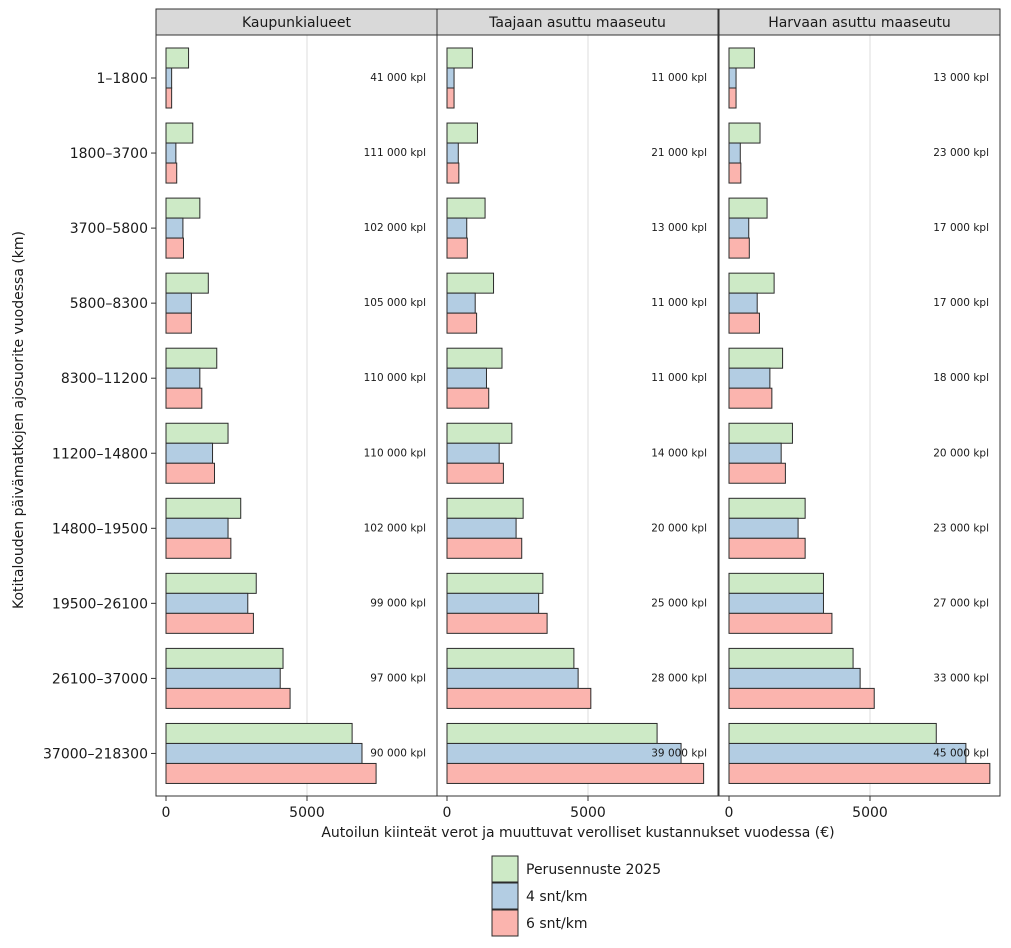  I want to click on count-label: 105 000 kpl, so click(395, 303).